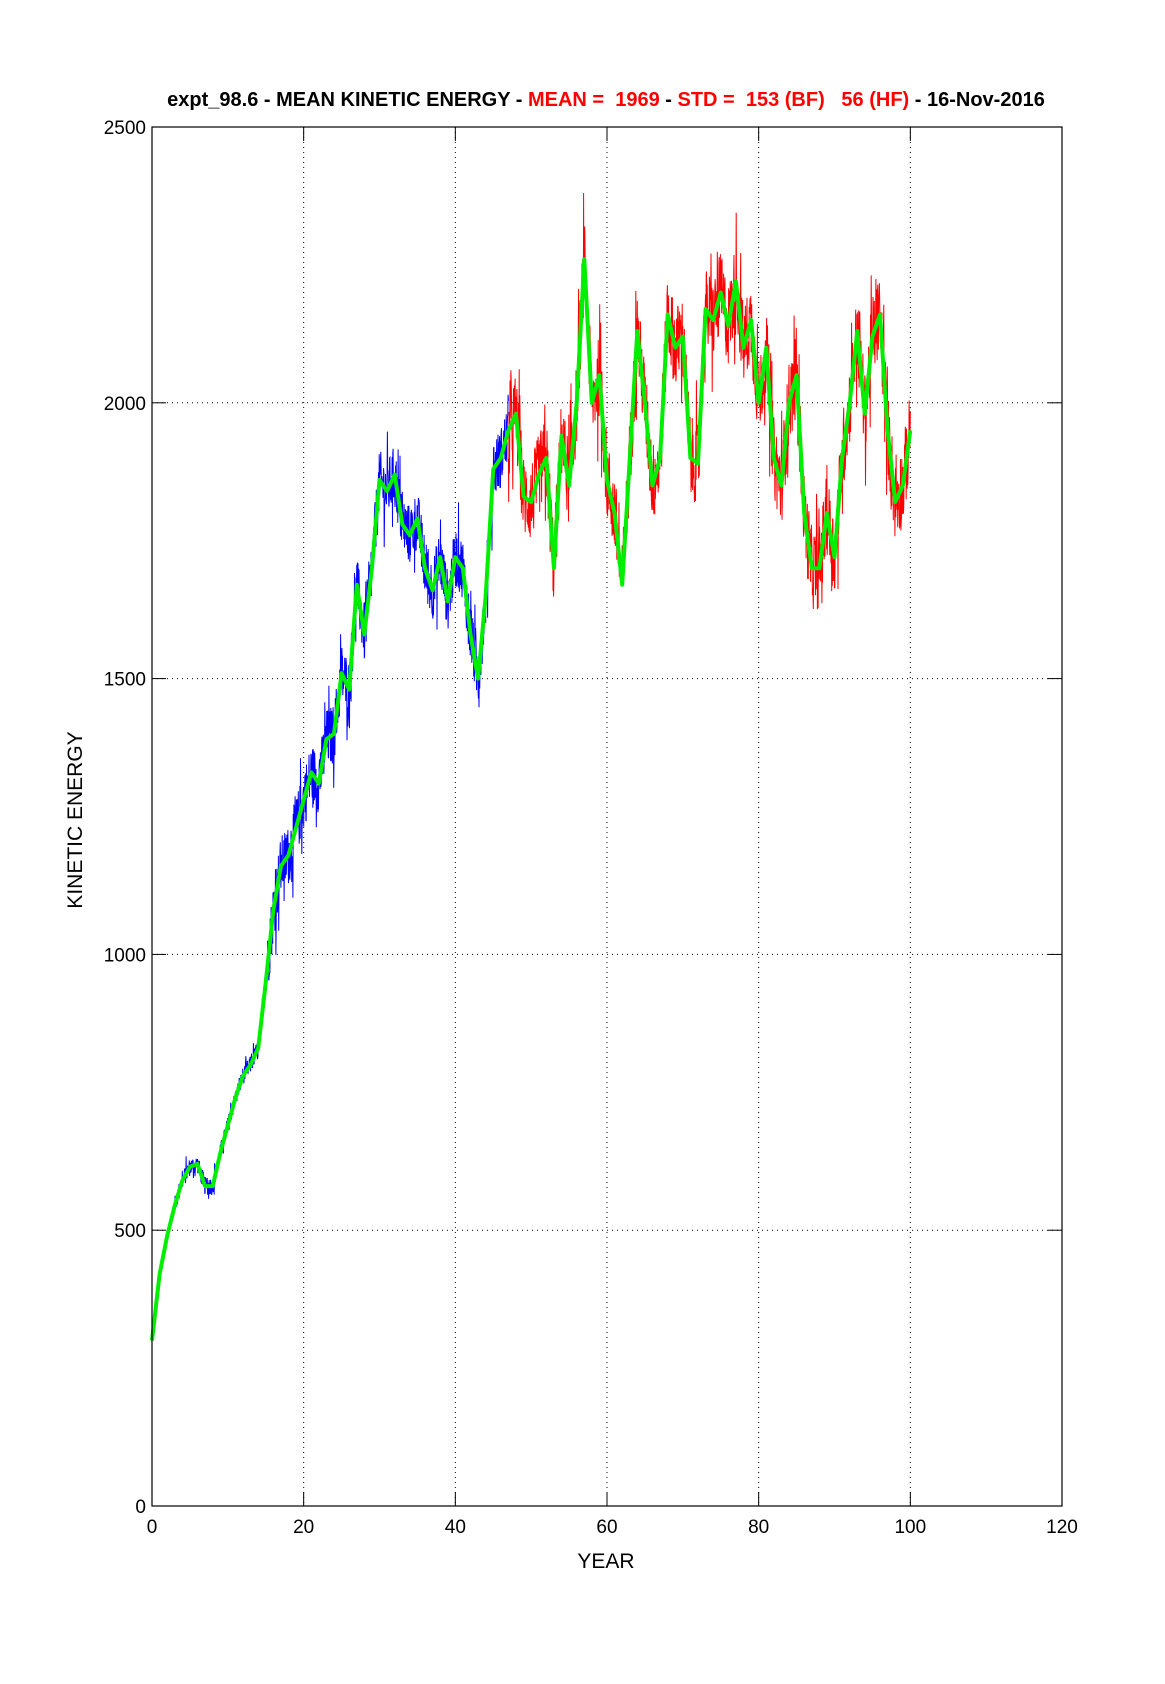 The height and width of the screenshot is (1684, 1165). What do you see at coordinates (75, 819) in the screenshot?
I see `y-axis-label: KINETIC ENERGY` at bounding box center [75, 819].